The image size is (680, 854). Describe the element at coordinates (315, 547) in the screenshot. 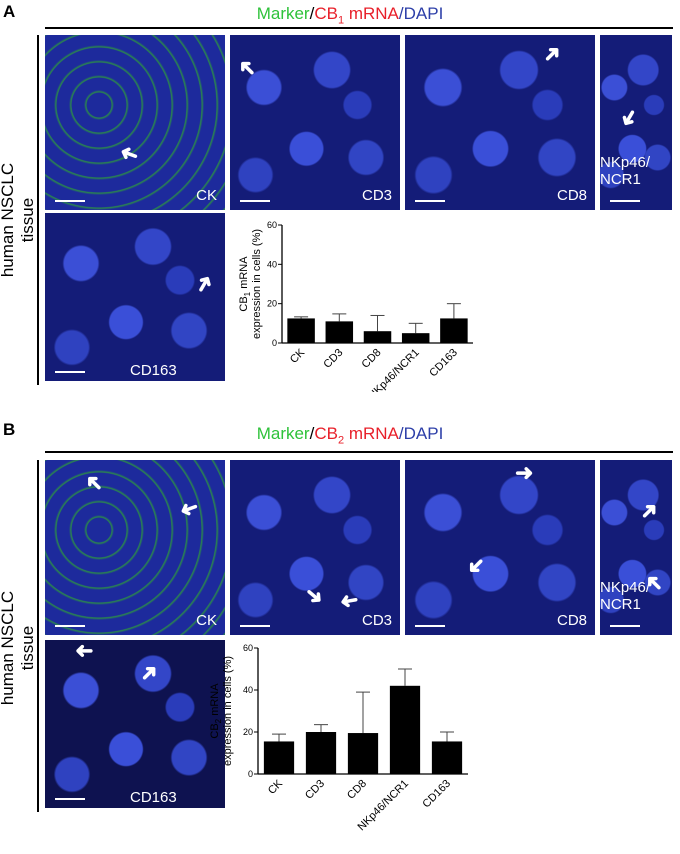

I see `micrograph-cd3: ➜ ➜ CD3` at that location.